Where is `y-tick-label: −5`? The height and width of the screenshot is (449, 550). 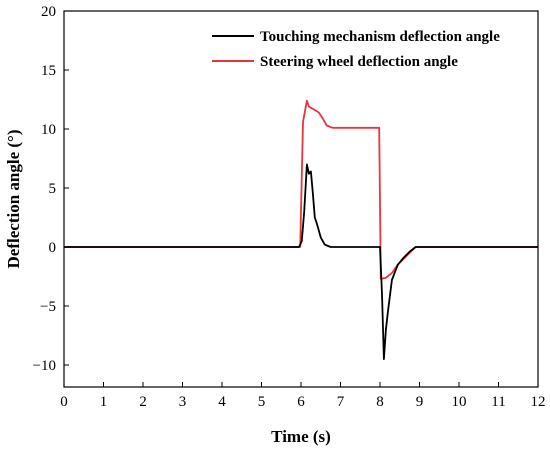
y-tick-label: −5 is located at coordinates (48, 307).